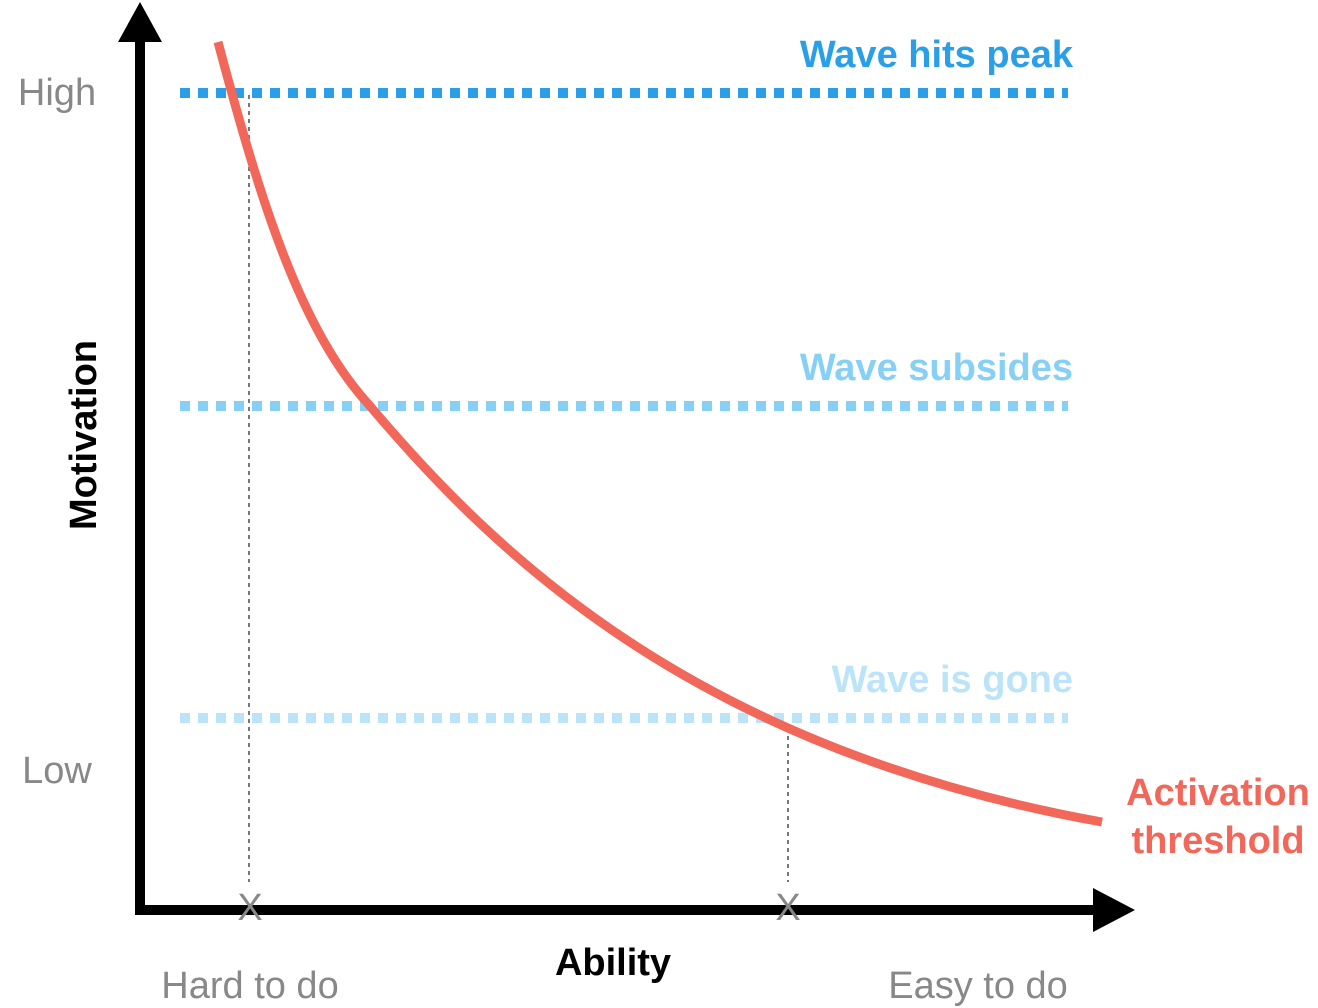  Describe the element at coordinates (978, 986) in the screenshot. I see `x-high: Easy to do` at that location.